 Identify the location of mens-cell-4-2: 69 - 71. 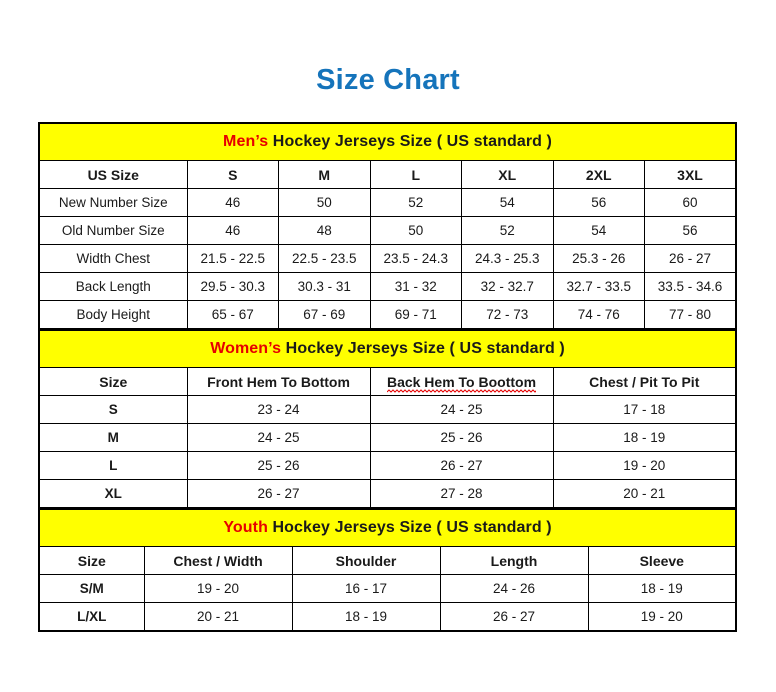
(415, 314).